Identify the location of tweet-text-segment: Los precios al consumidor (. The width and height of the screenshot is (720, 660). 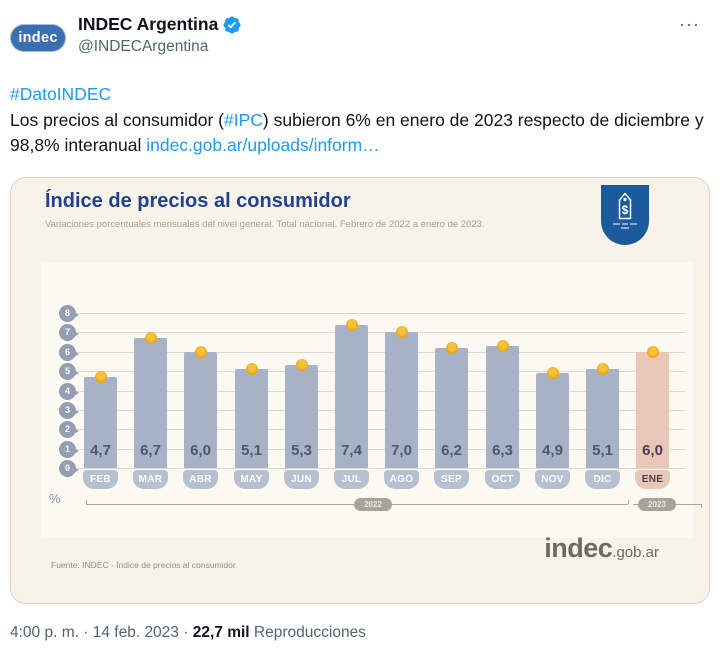
(117, 119).